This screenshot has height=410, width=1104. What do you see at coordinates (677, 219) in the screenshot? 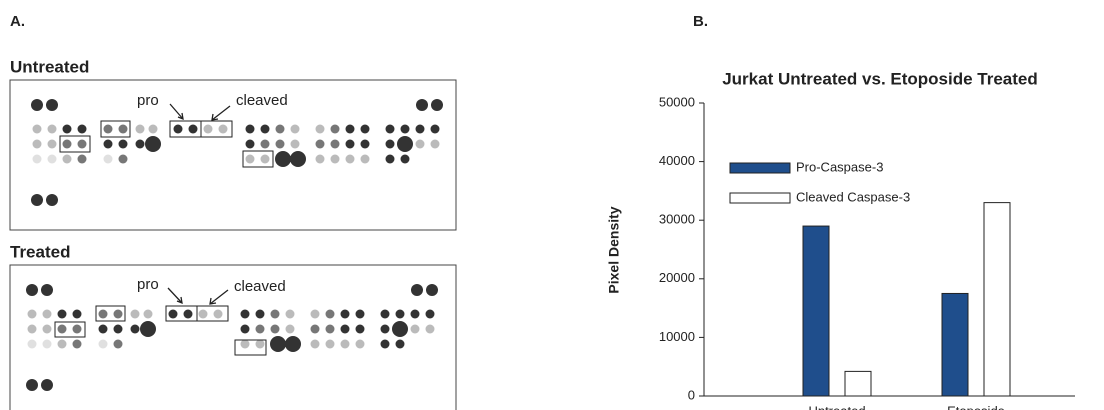
I see `y-tick-label: 30000` at bounding box center [677, 219].